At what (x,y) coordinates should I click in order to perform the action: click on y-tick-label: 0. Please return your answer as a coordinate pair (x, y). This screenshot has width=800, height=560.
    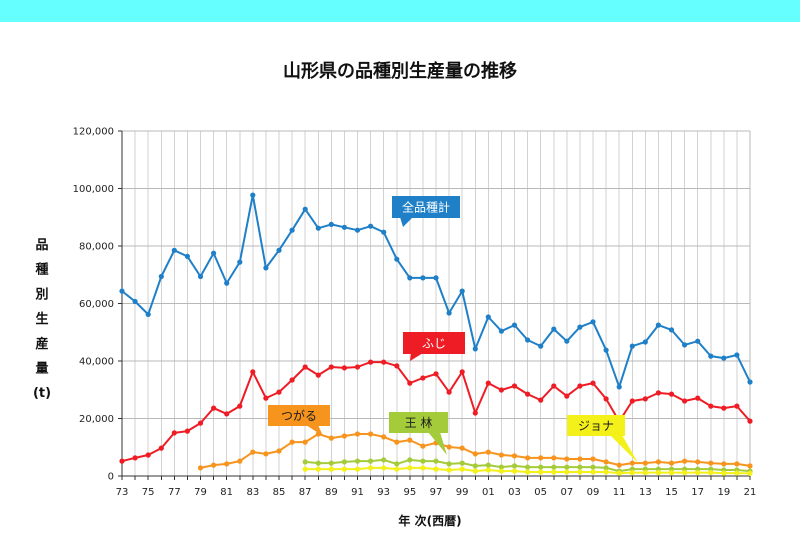
    Looking at the image, I should click on (111, 477).